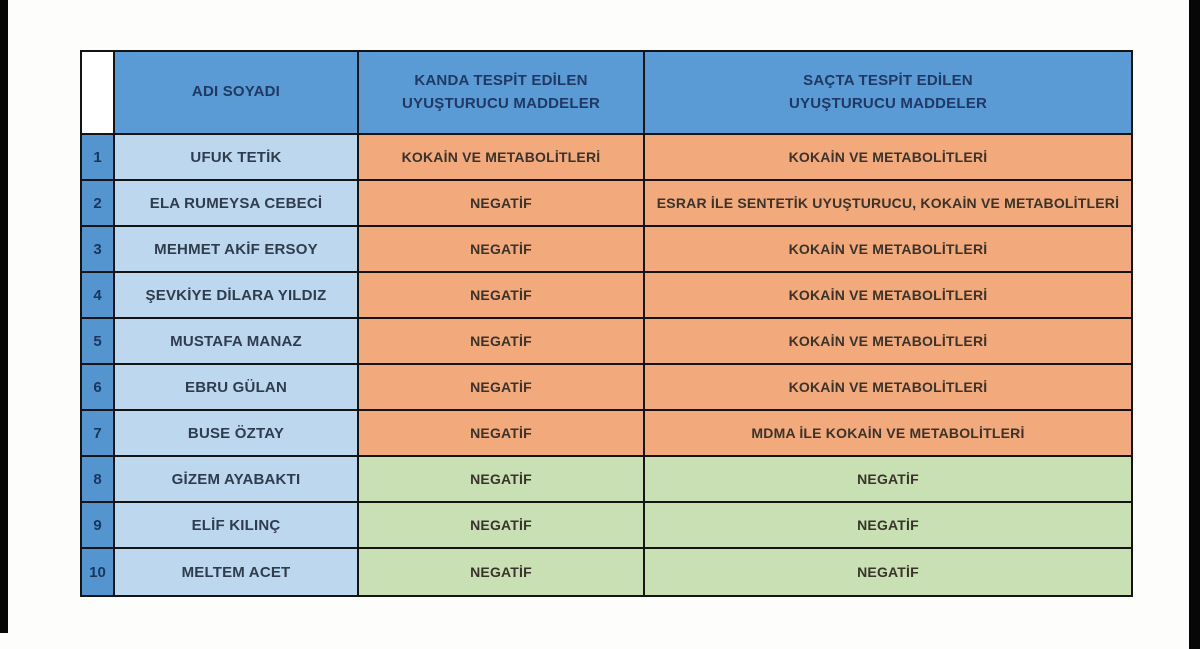  I want to click on header-blood-cell: KANDA TESPİT EDİLEN UYUŞTURUCU MADDELER, so click(502, 93).